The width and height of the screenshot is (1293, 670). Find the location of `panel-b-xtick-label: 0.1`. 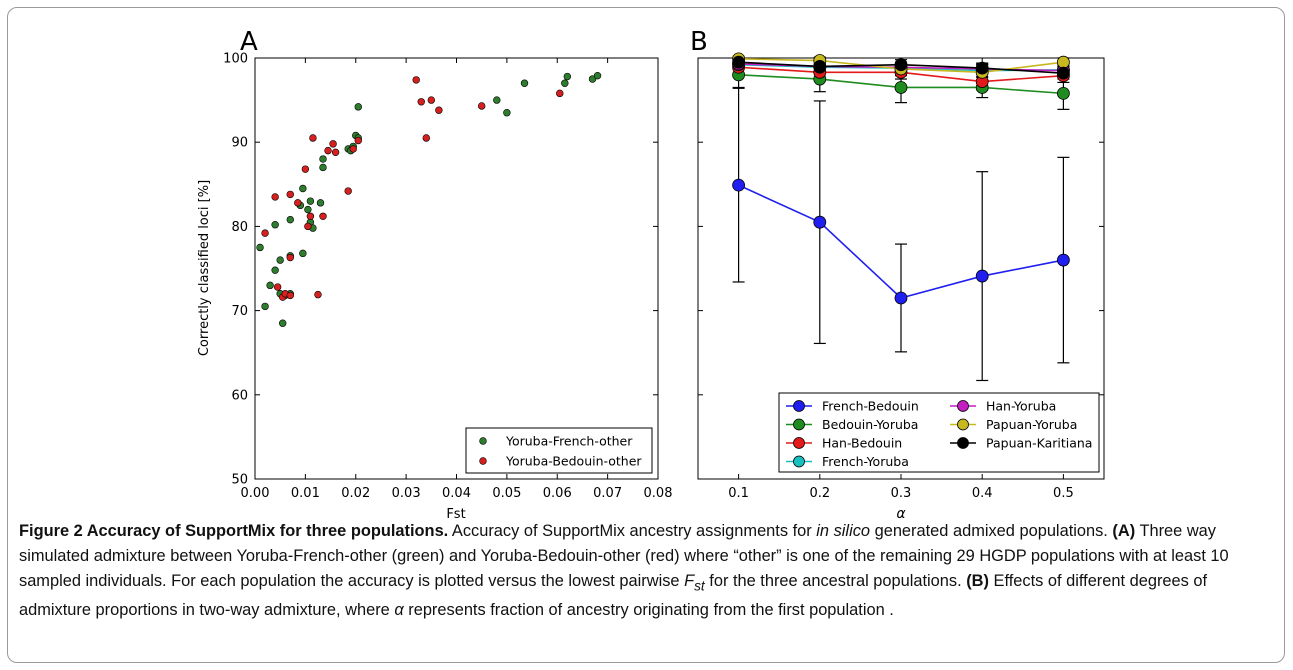

panel-b-xtick-label: 0.1 is located at coordinates (738, 493).